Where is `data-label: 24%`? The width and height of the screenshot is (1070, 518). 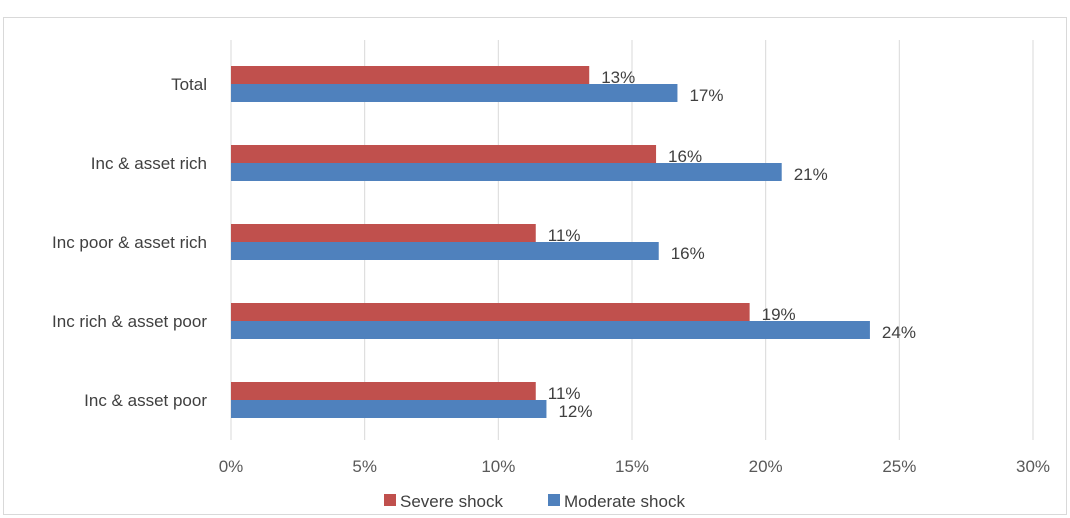
data-label: 24% is located at coordinates (899, 332).